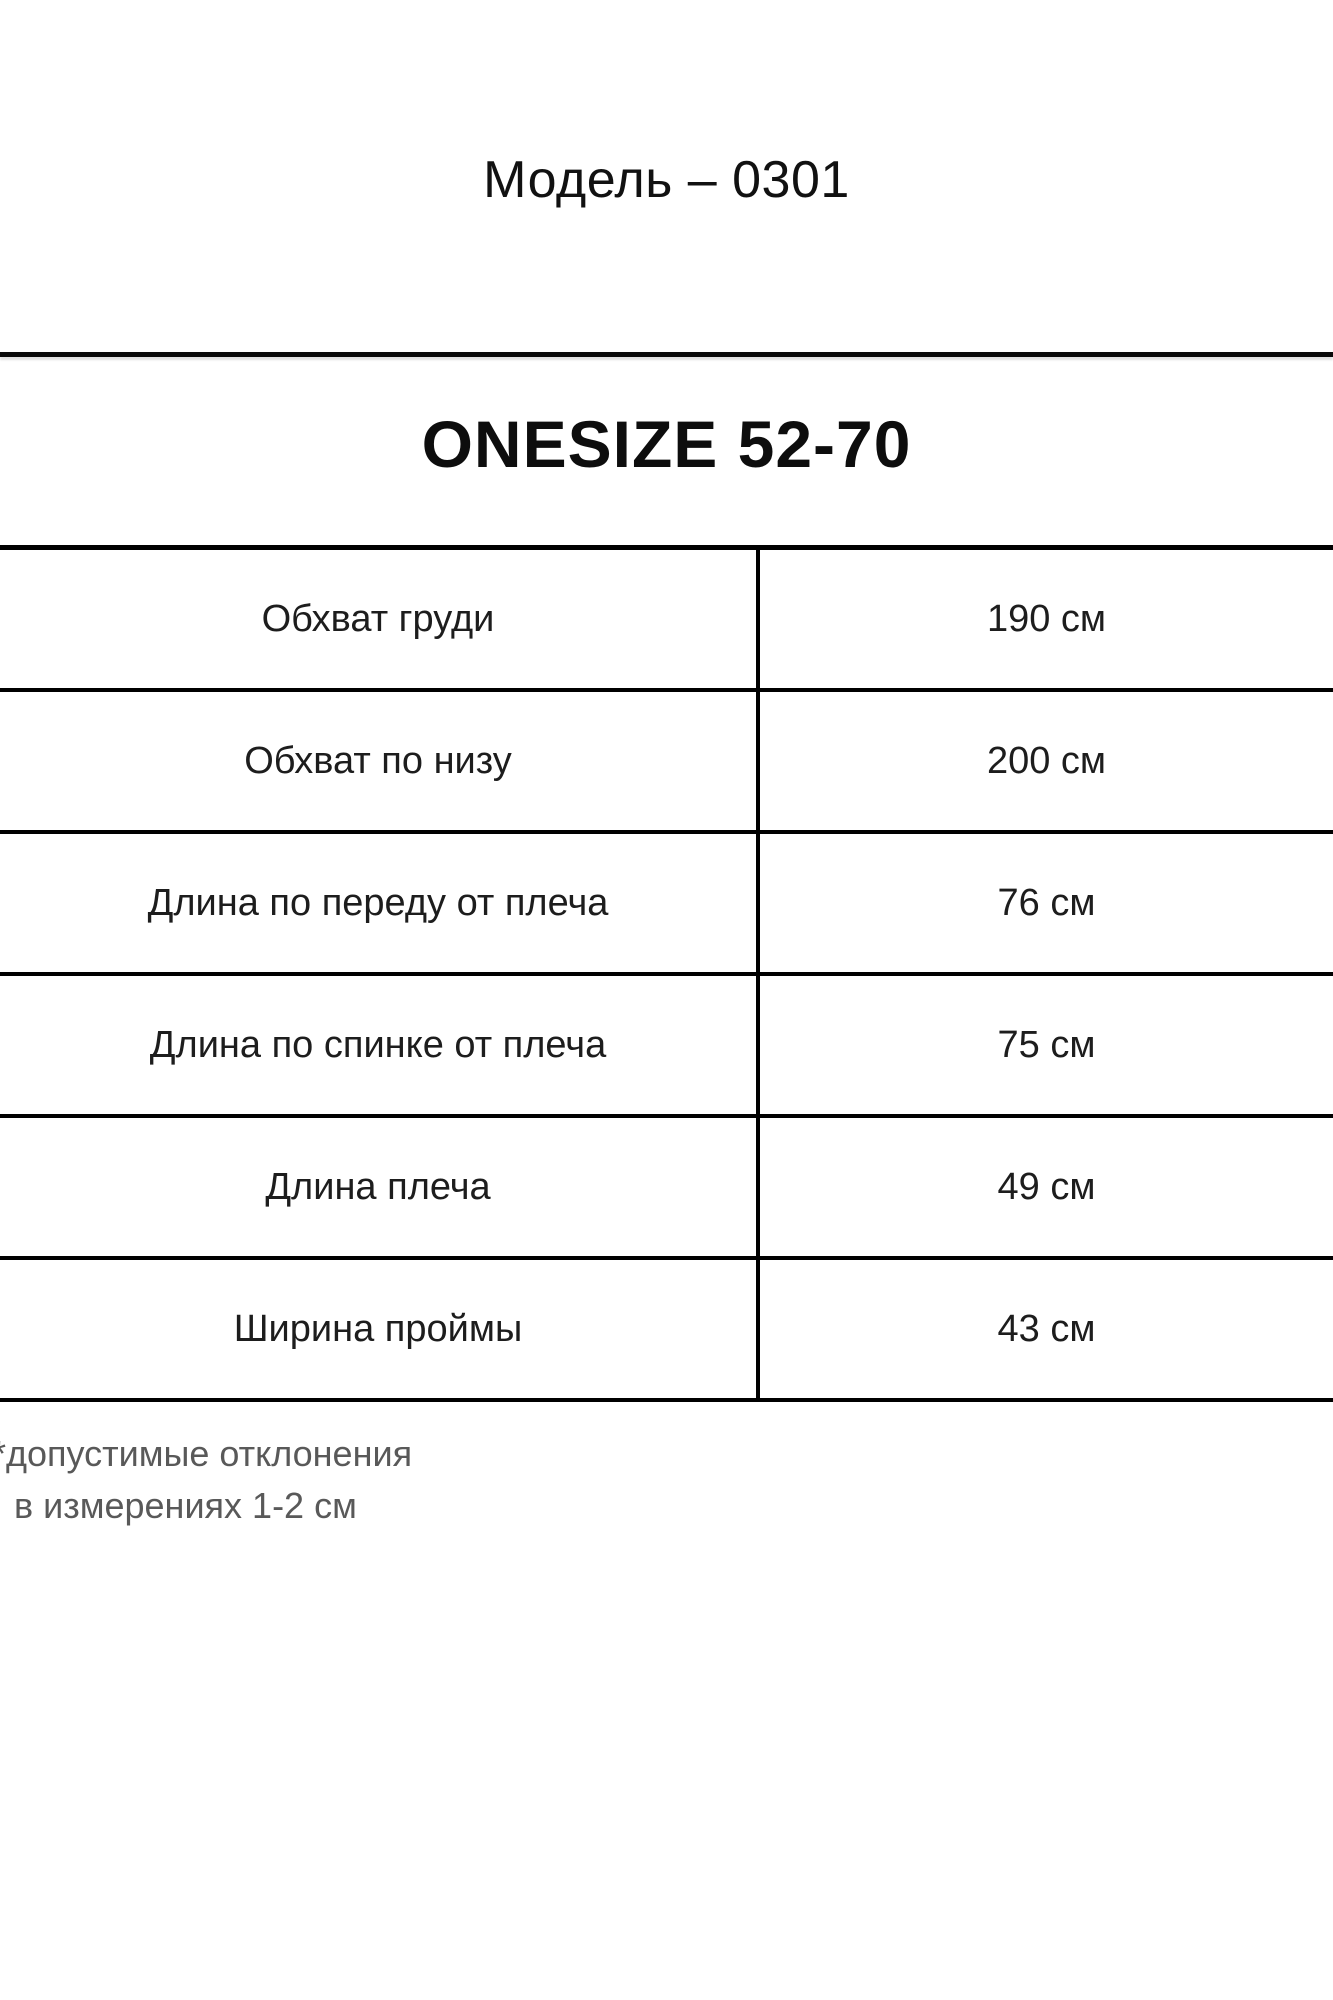  I want to click on measurement-value: 75 см, so click(1046, 1044).